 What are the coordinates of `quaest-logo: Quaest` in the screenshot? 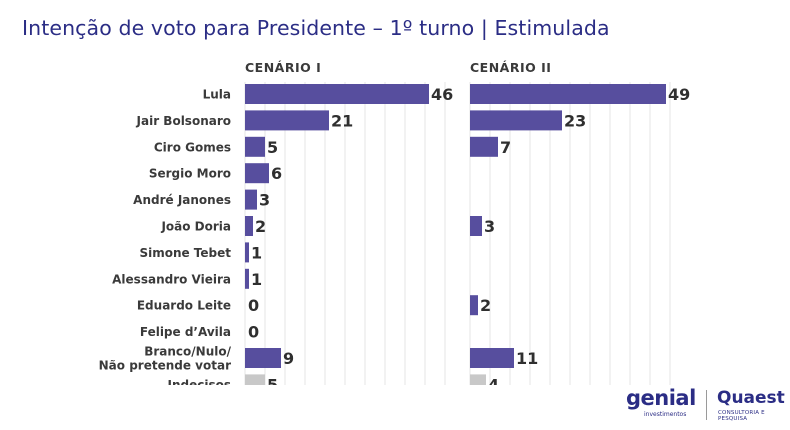 It's located at (751, 398).